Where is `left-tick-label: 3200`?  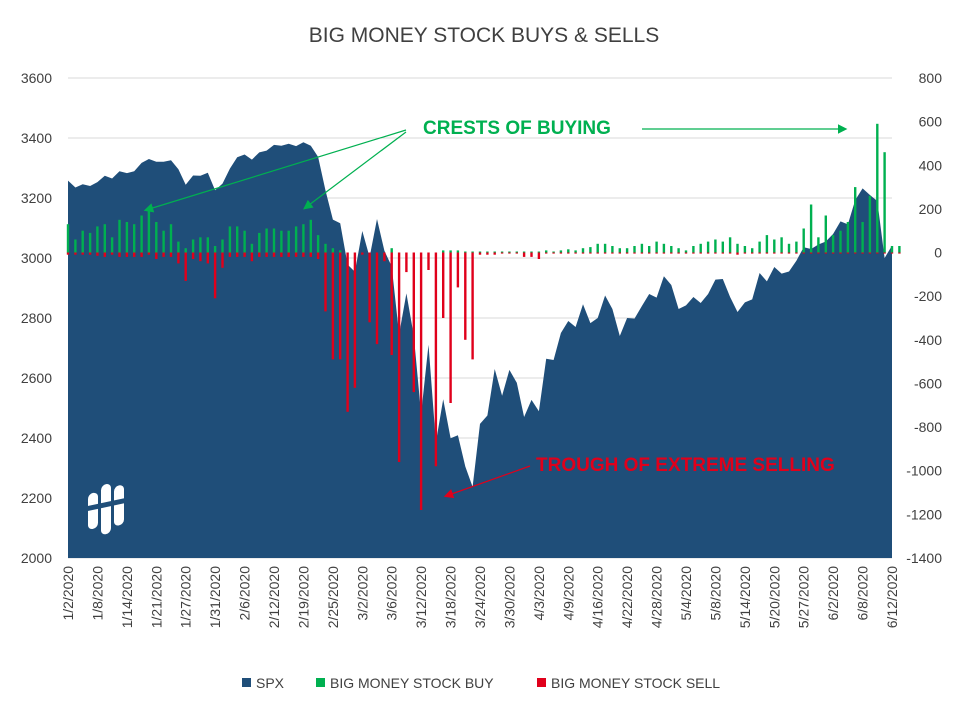 left-tick-label: 3200 is located at coordinates (36, 198).